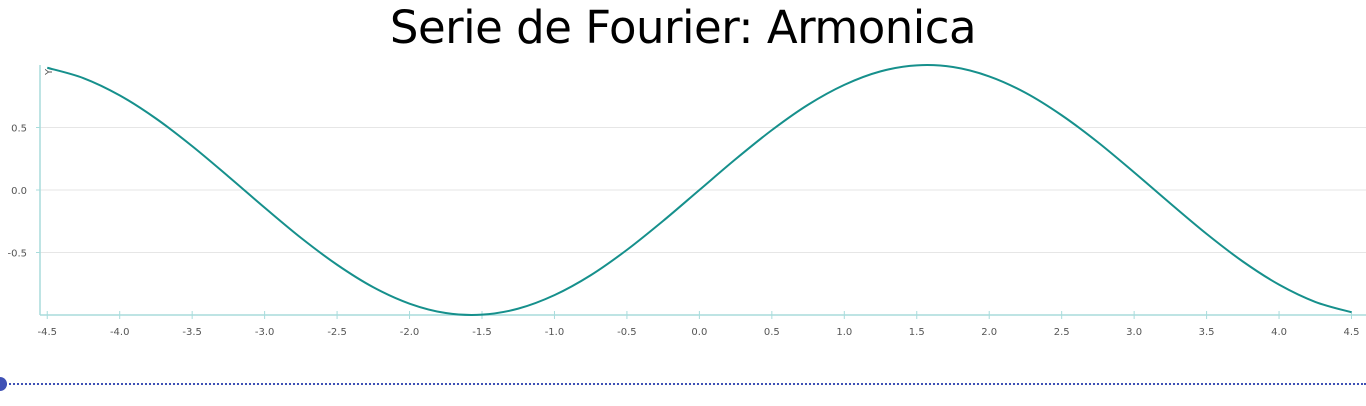 The width and height of the screenshot is (1366, 406). I want to click on x-tick-label: -3.5, so click(192, 332).